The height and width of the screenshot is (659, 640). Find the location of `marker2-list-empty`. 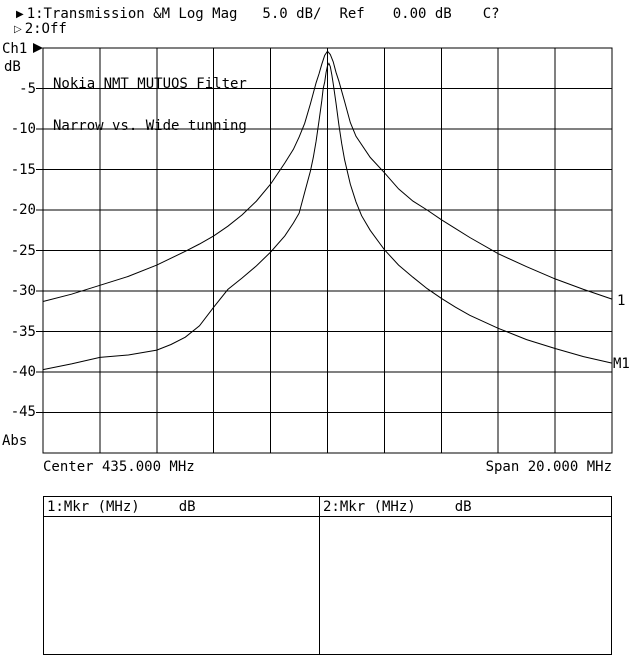

marker2-list-empty is located at coordinates (465, 586).